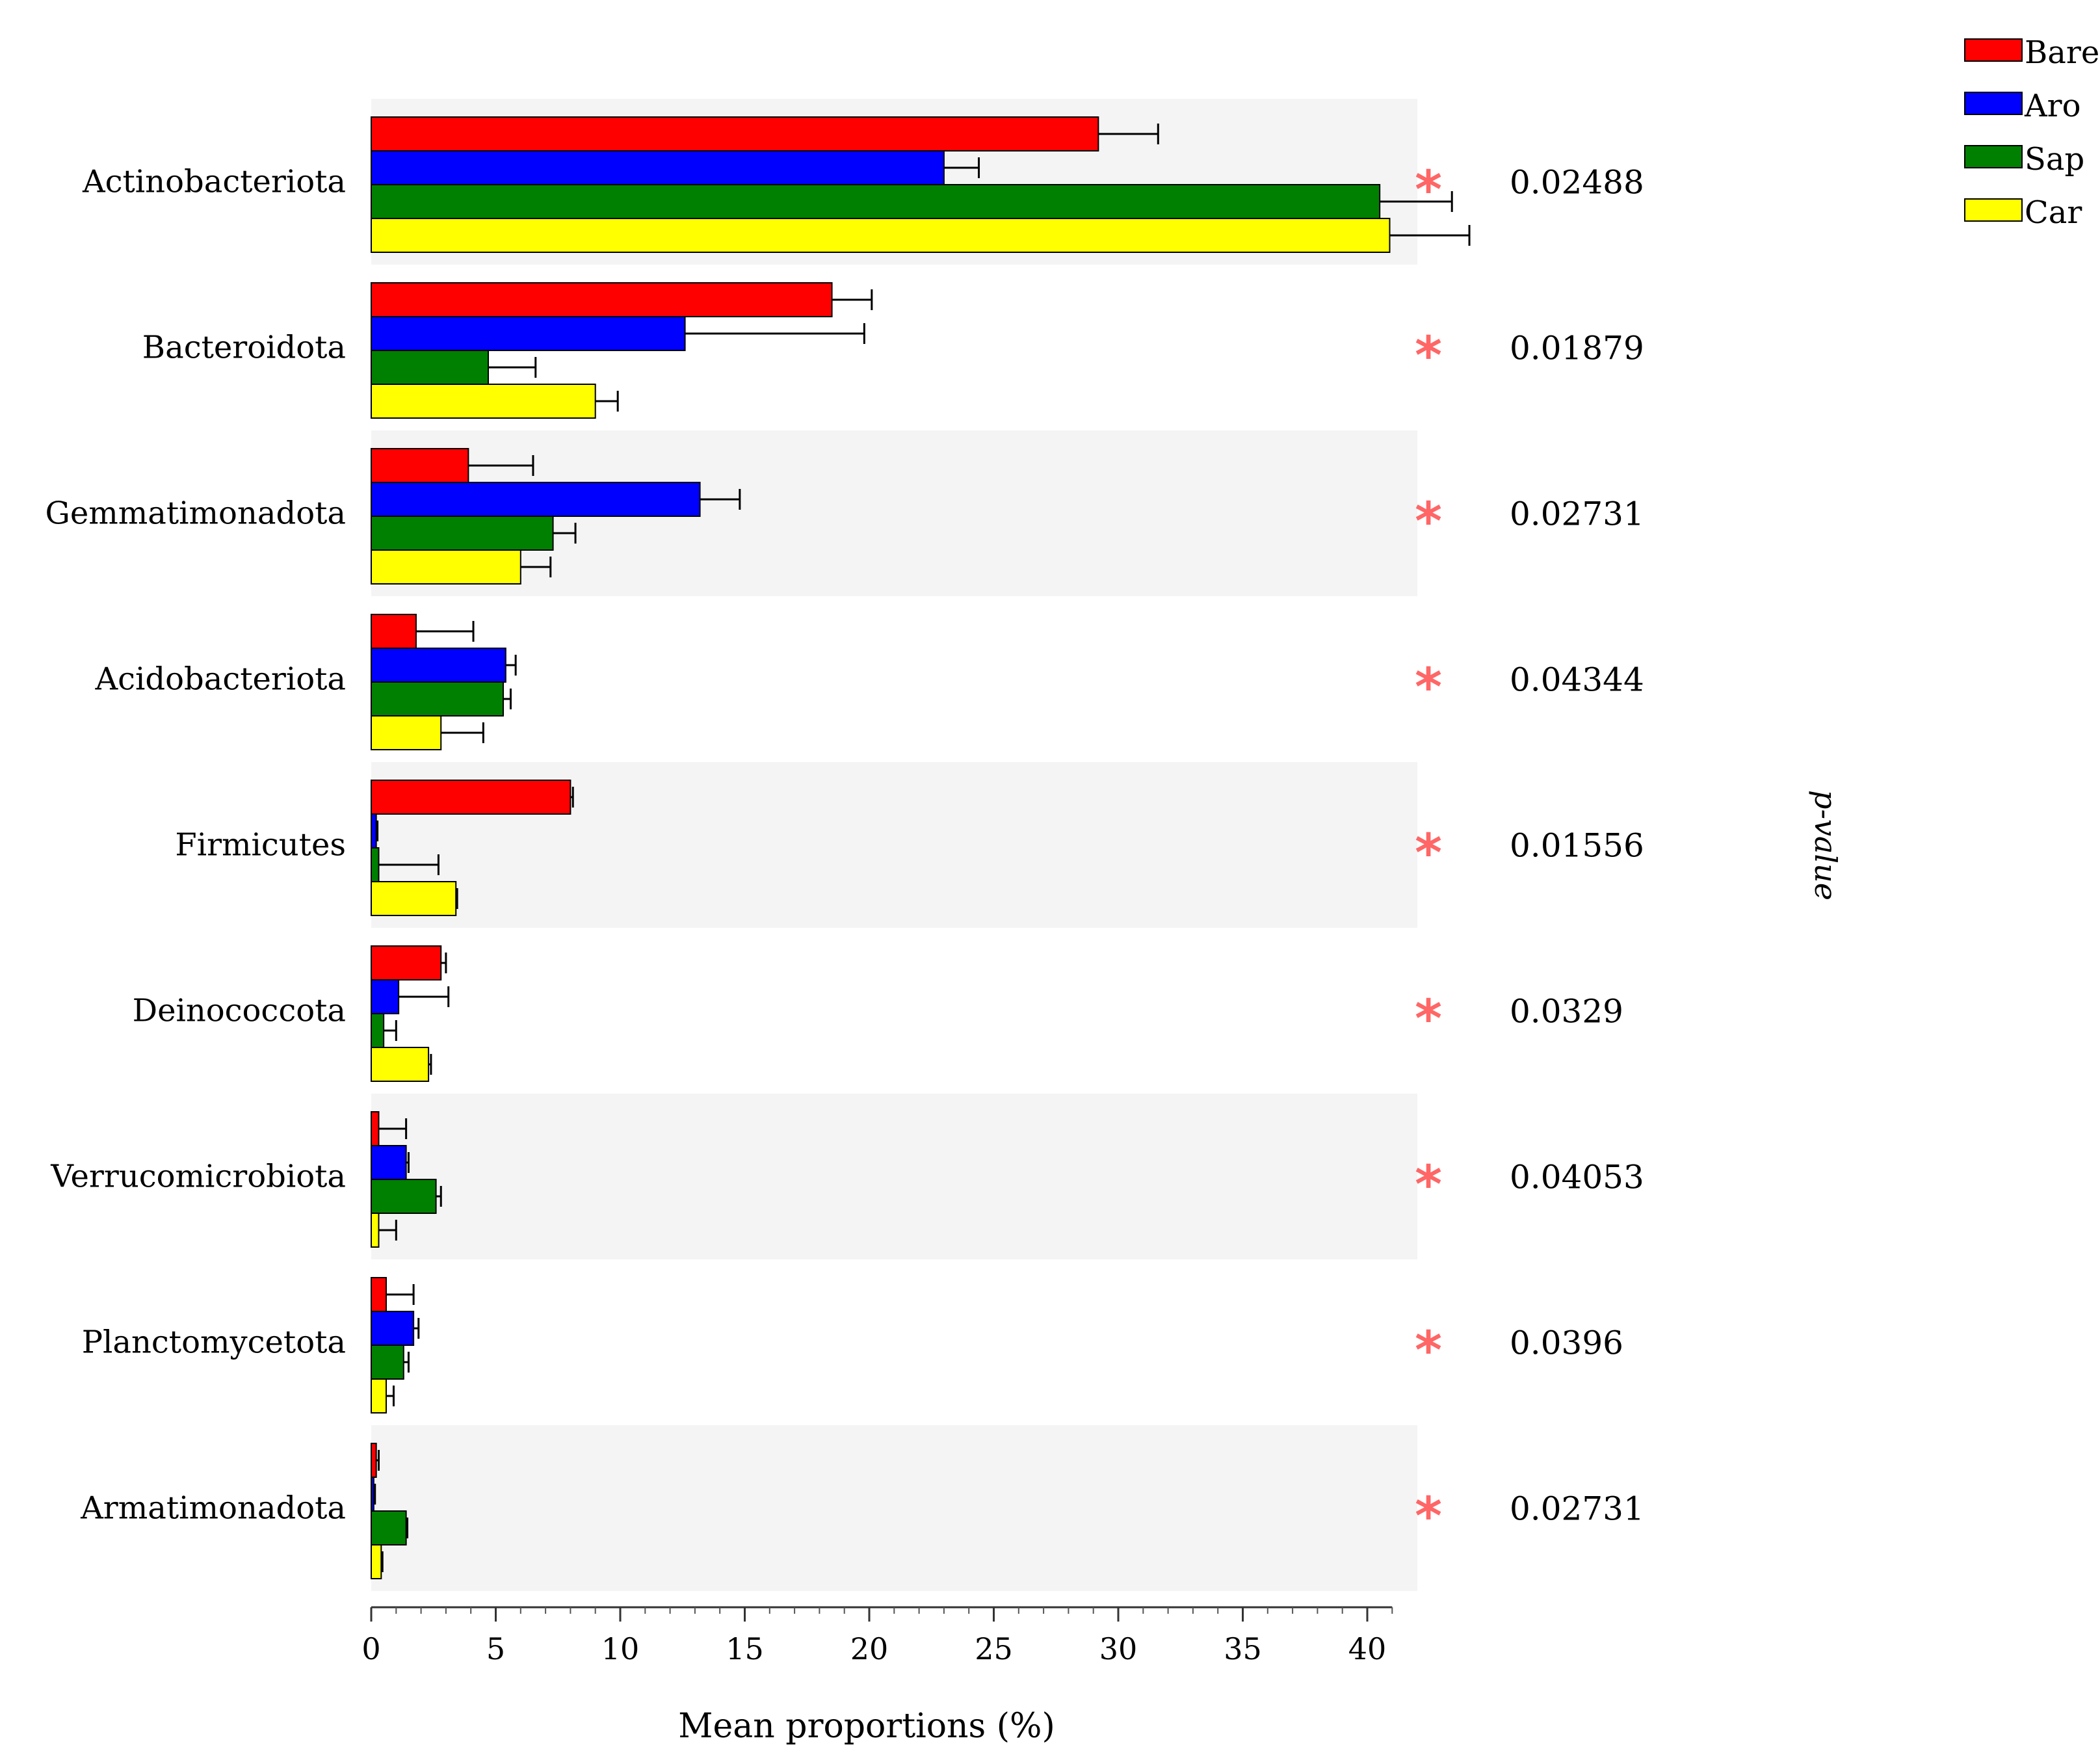 The width and height of the screenshot is (2100, 1762). What do you see at coordinates (213, 1508) in the screenshot?
I see `category-label: Armatimonadota` at bounding box center [213, 1508].